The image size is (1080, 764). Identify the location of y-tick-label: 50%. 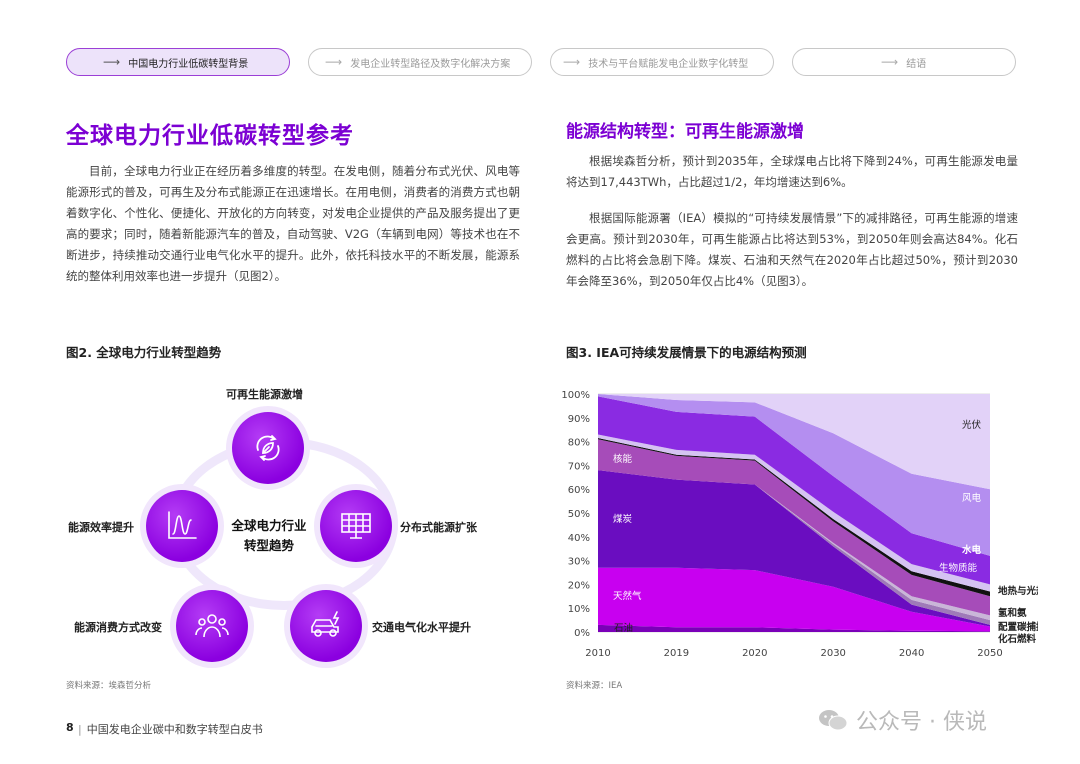
(579, 514).